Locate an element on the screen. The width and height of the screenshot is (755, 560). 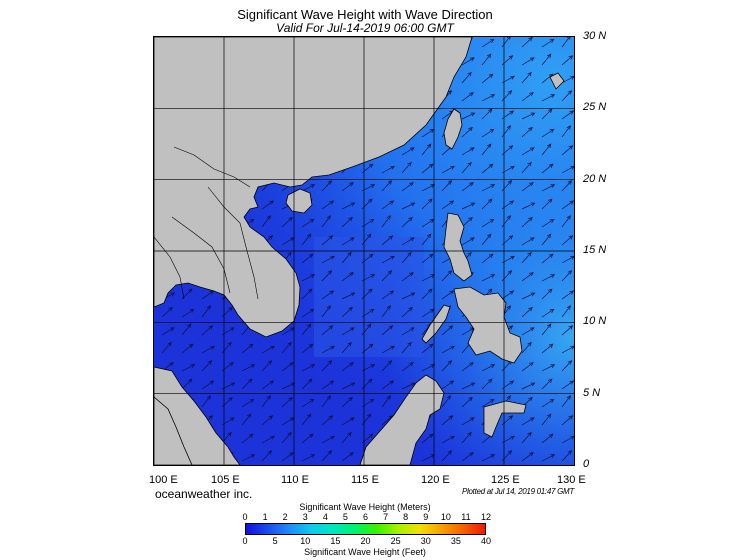
colorbar-feet-tick: 25 is located at coordinates (395, 541).